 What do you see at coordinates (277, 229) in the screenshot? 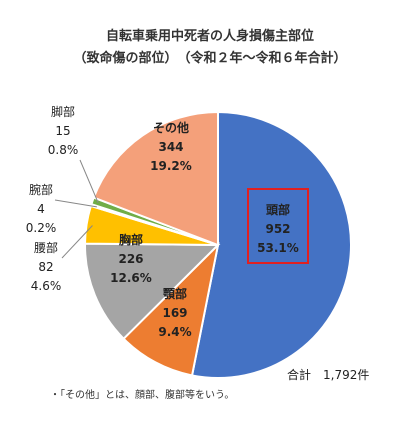
I see `label-value-0: 952` at bounding box center [277, 229].